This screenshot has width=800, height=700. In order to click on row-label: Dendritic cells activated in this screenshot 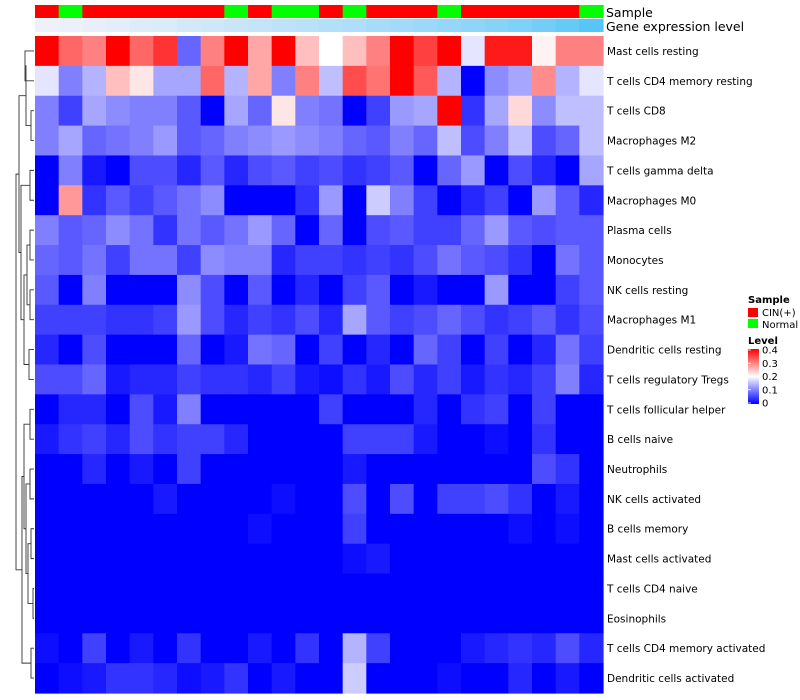, I will do `click(670, 679)`.